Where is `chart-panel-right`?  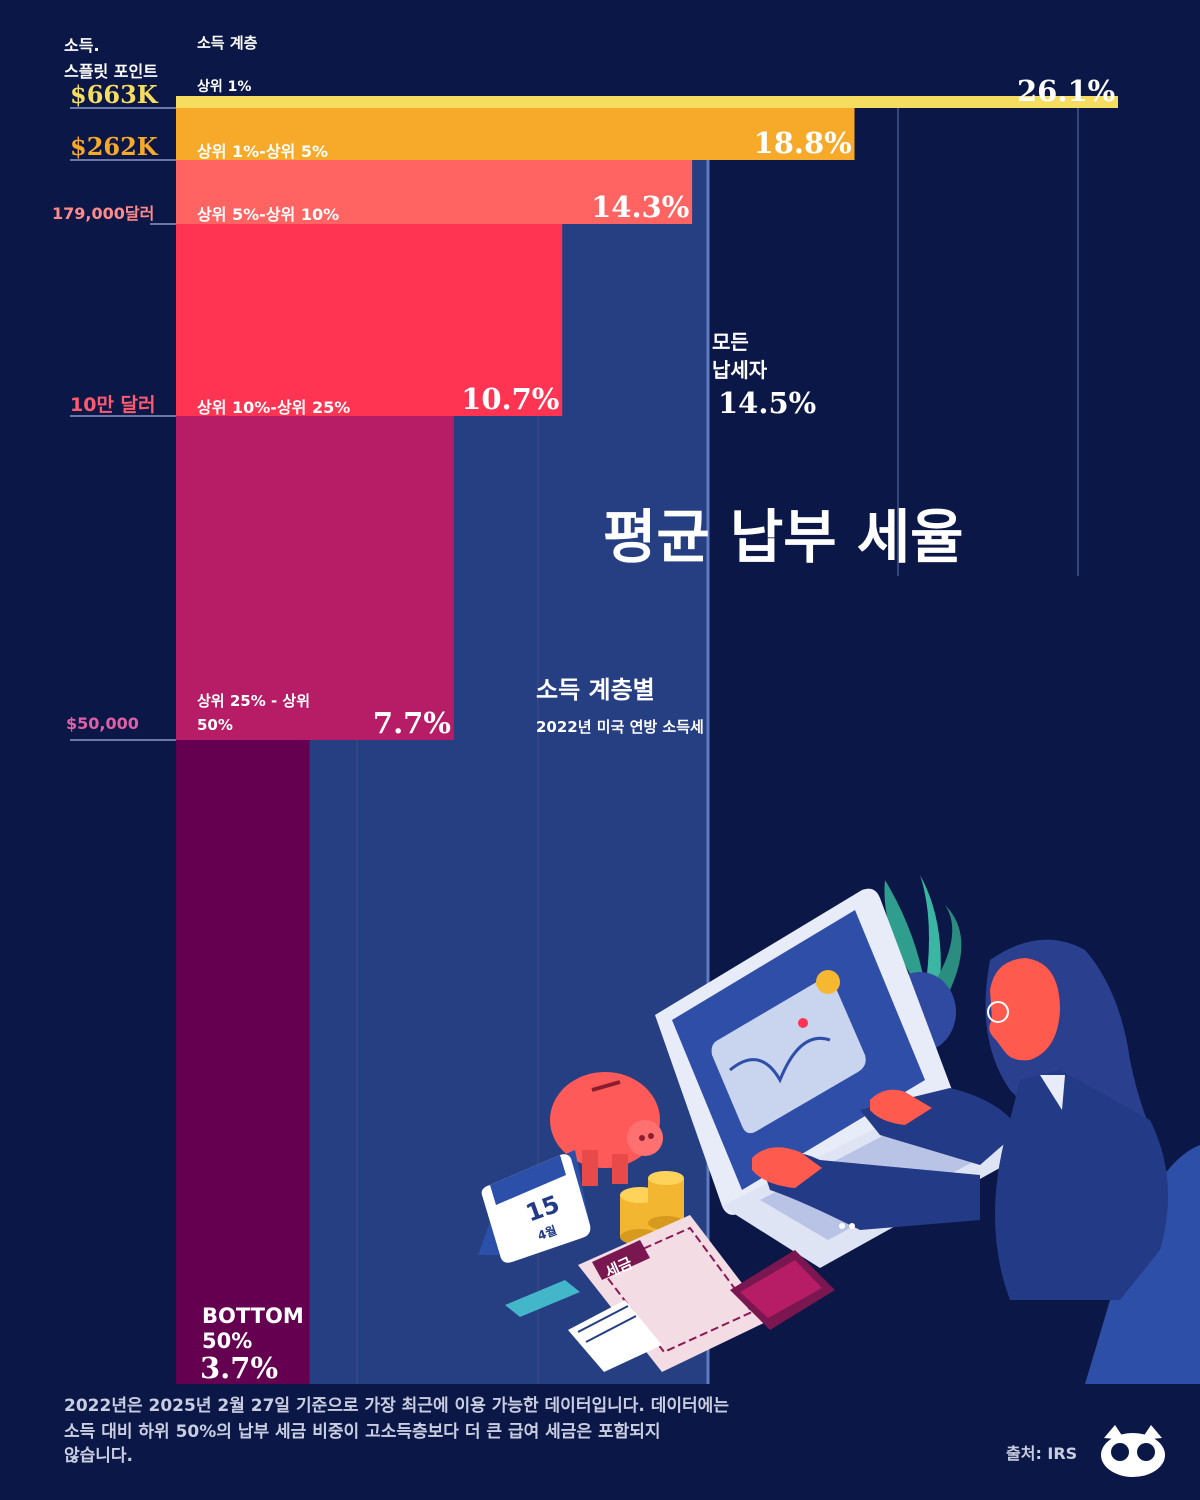
chart-panel-right is located at coordinates (943, 336).